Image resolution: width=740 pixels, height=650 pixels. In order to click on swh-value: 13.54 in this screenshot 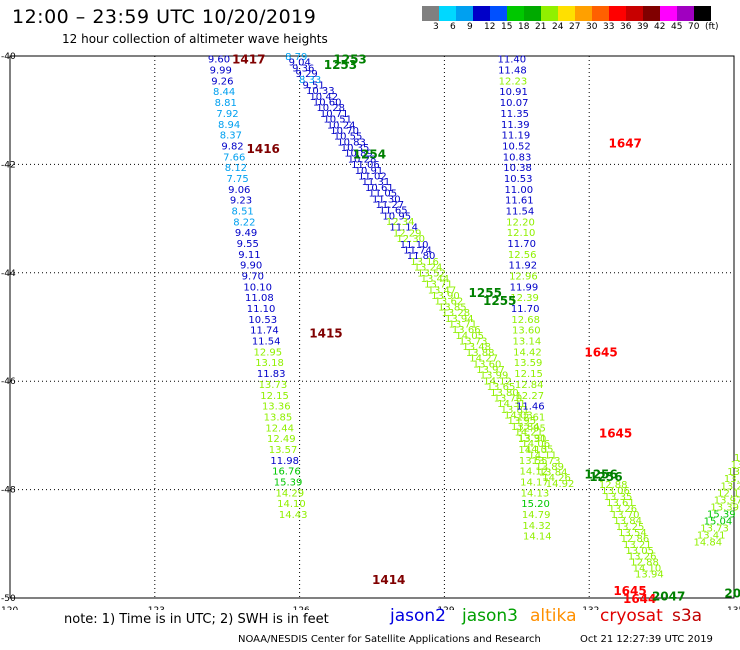, I will do `click(632, 533)`.